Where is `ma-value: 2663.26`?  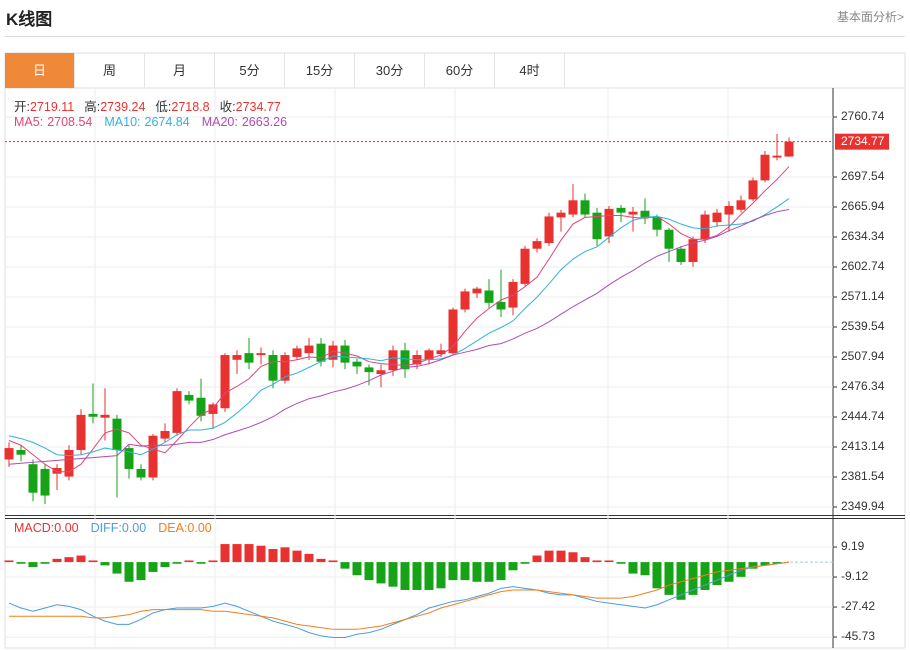
ma-value: 2663.26 is located at coordinates (264, 122).